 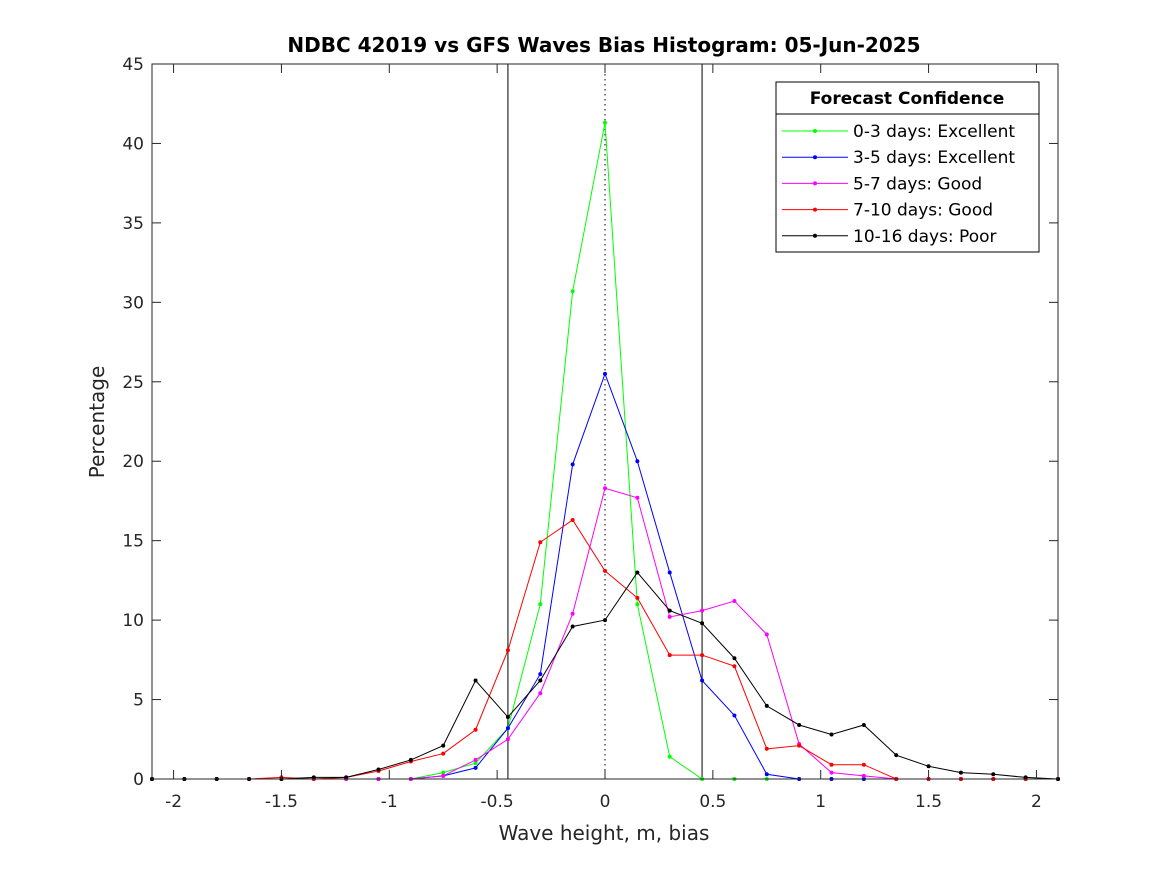 I want to click on x-tick-label: 0.5, so click(x=712, y=802).